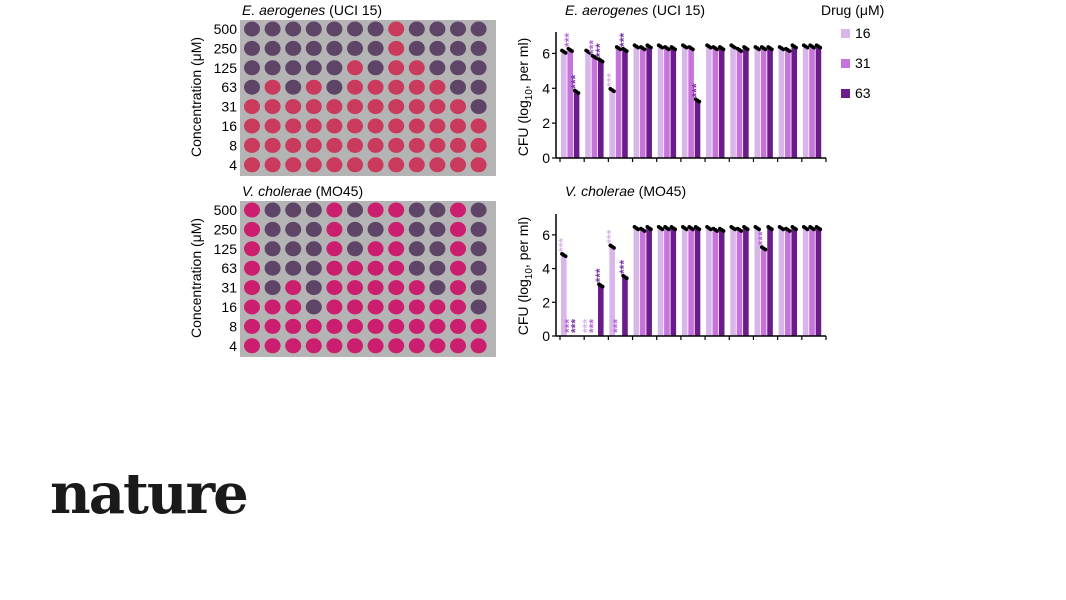 This screenshot has height=600, width=1066. I want to click on plate-top-row-label: 500, so click(226, 29).